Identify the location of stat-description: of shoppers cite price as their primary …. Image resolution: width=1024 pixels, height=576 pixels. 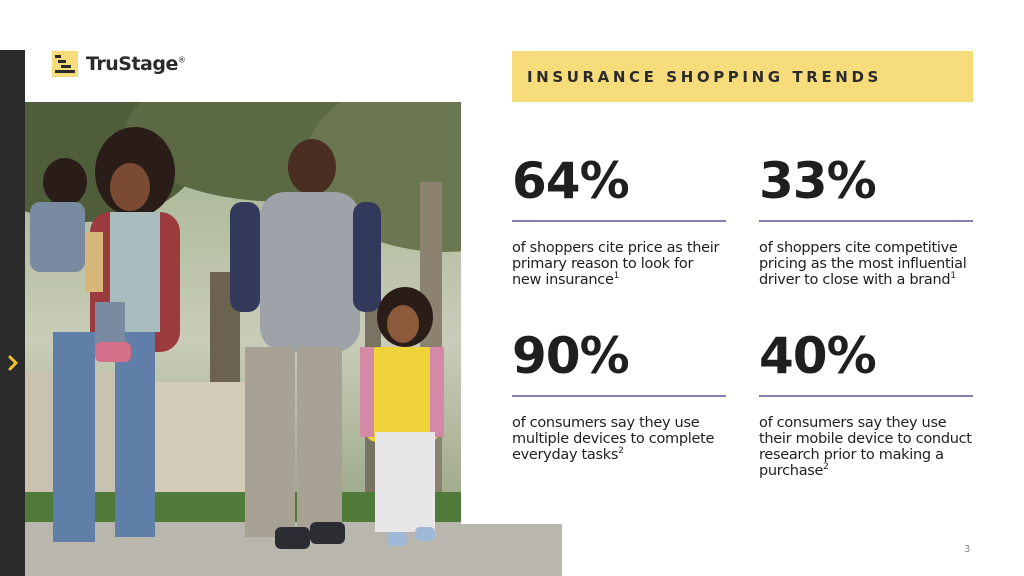
(616, 264).